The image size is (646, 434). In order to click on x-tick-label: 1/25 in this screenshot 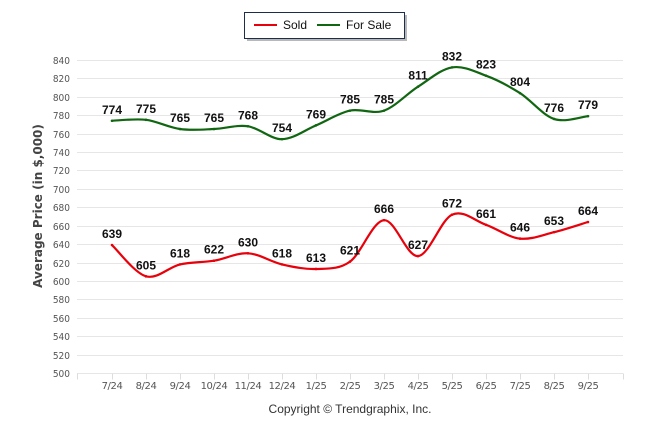, I will do `click(316, 386)`.